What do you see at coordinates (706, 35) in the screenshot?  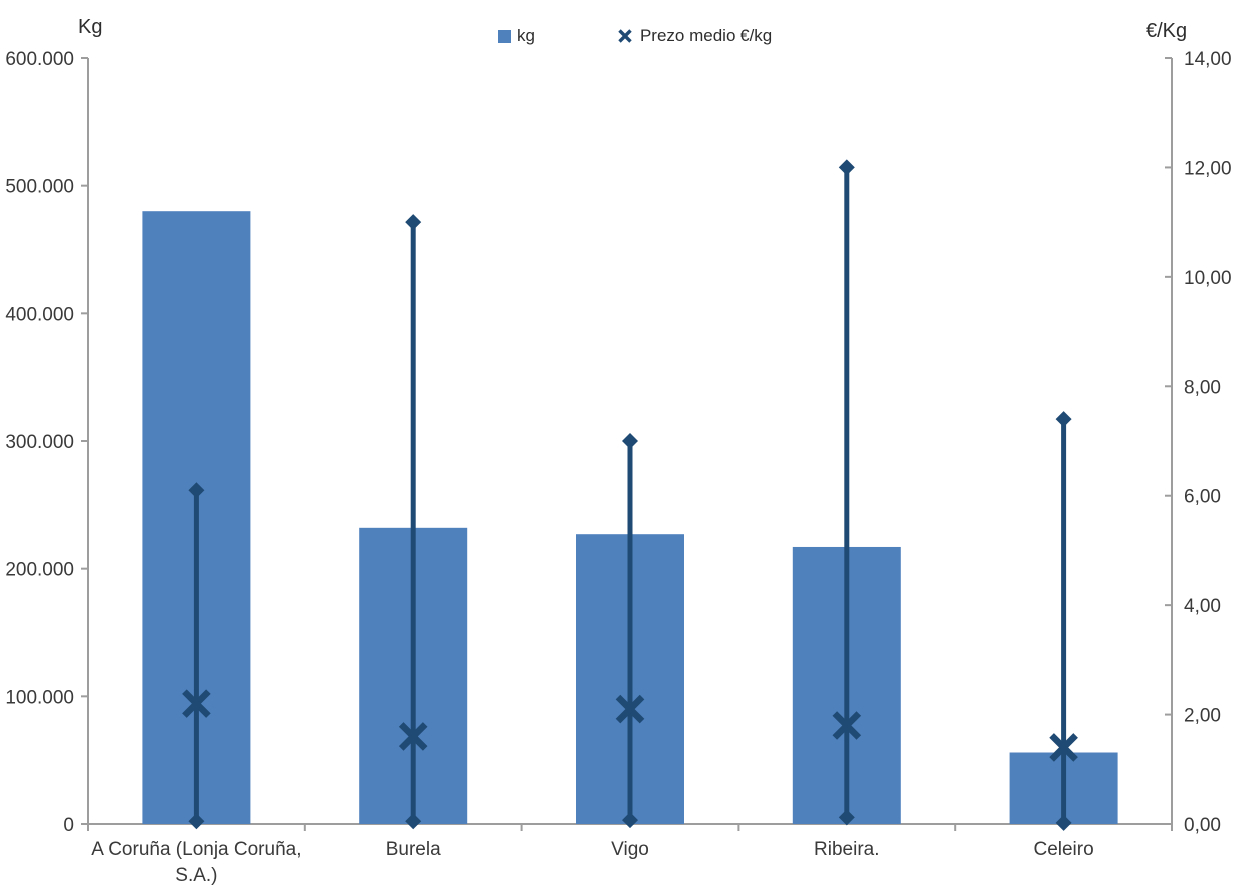 I see `legend-label-price: Prezo medio €/kg` at bounding box center [706, 35].